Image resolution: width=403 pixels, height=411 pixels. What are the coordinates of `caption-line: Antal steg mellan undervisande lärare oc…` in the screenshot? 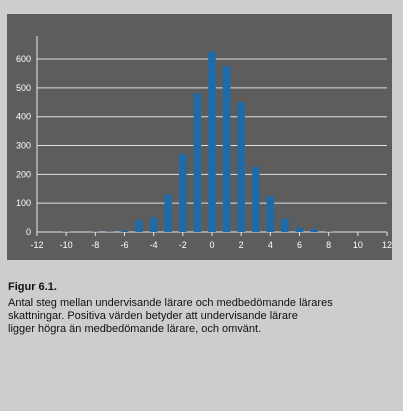 It's located at (170, 303).